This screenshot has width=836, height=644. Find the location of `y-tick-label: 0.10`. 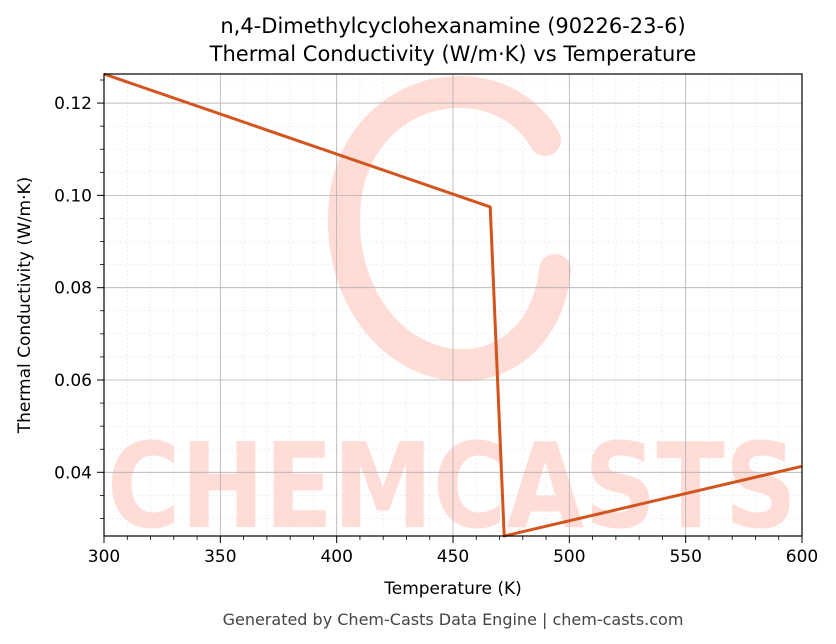

y-tick-label: 0.10 is located at coordinates (73, 196).